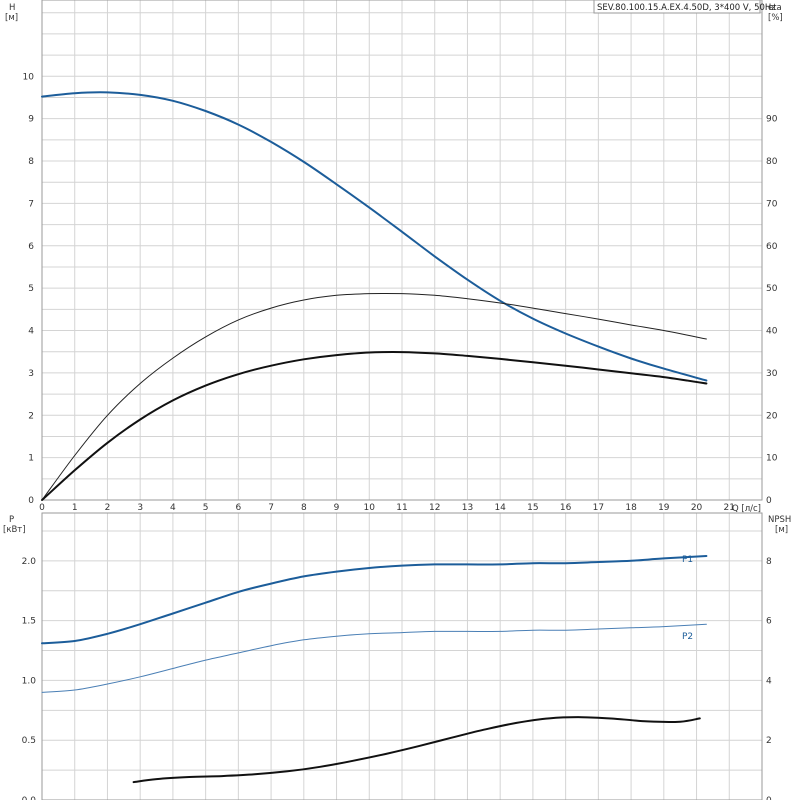 The width and height of the screenshot is (800, 800). What do you see at coordinates (769, 741) in the screenshot?
I see `y-right-tick-label: 2` at bounding box center [769, 741].